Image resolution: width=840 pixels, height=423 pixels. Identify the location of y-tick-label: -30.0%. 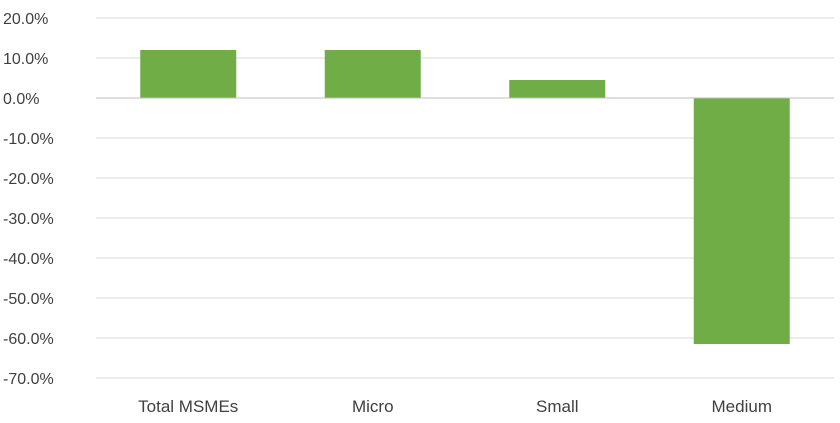
(28, 219).